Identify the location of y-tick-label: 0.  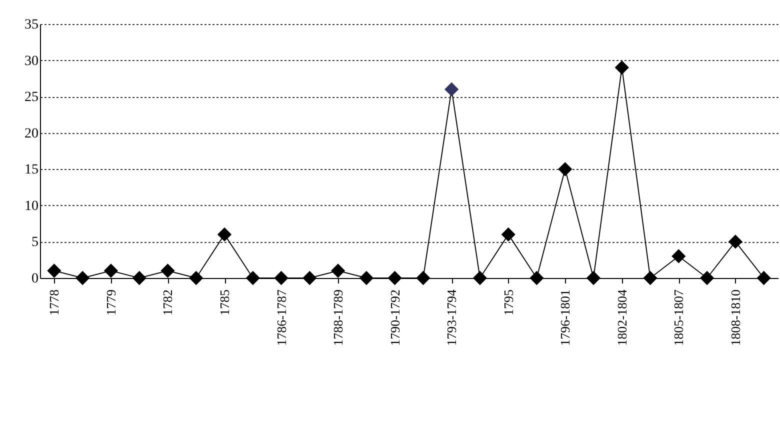
(35, 279).